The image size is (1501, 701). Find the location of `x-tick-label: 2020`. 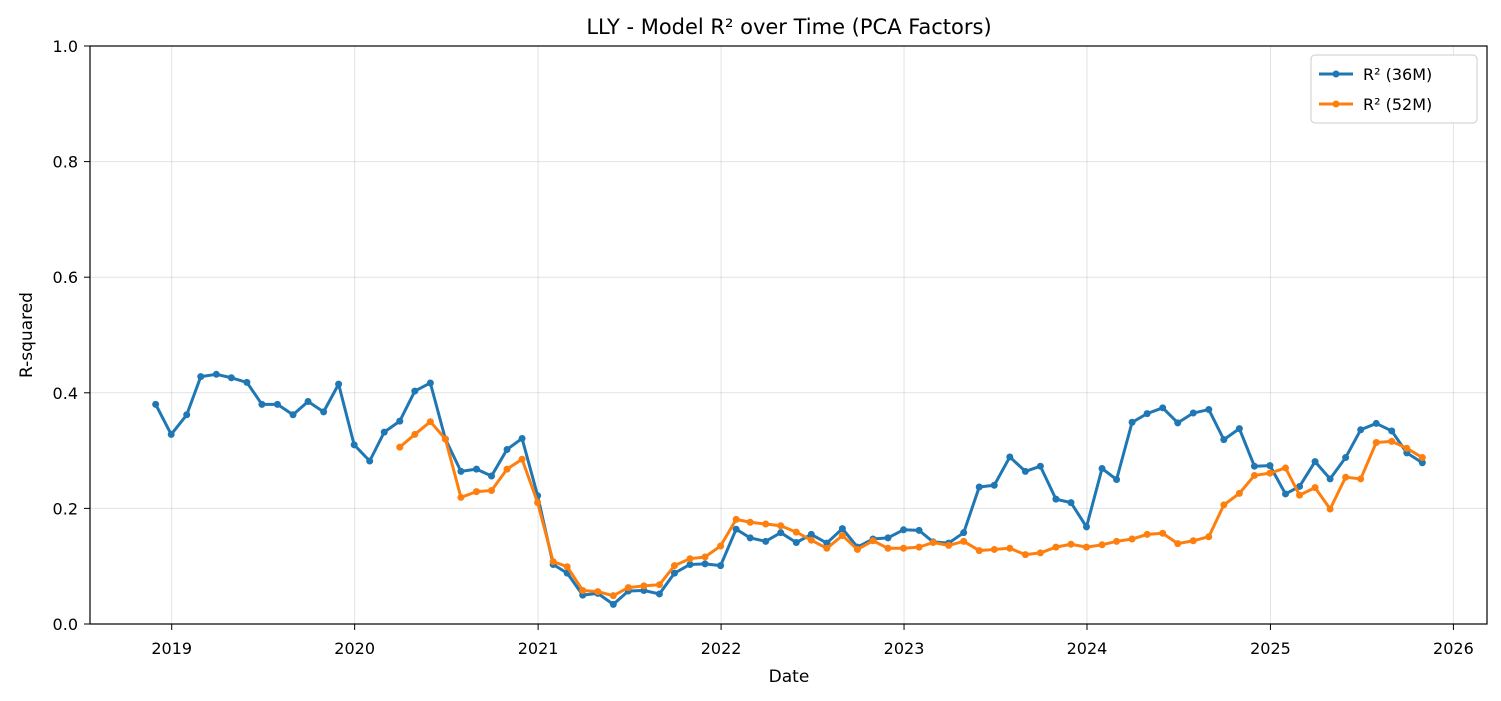

x-tick-label: 2020 is located at coordinates (354, 648).